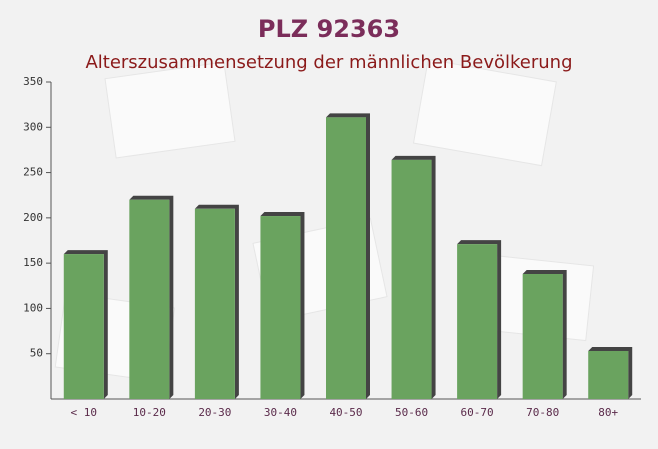  I want to click on chart-title: PLZ 92363, so click(329, 29).